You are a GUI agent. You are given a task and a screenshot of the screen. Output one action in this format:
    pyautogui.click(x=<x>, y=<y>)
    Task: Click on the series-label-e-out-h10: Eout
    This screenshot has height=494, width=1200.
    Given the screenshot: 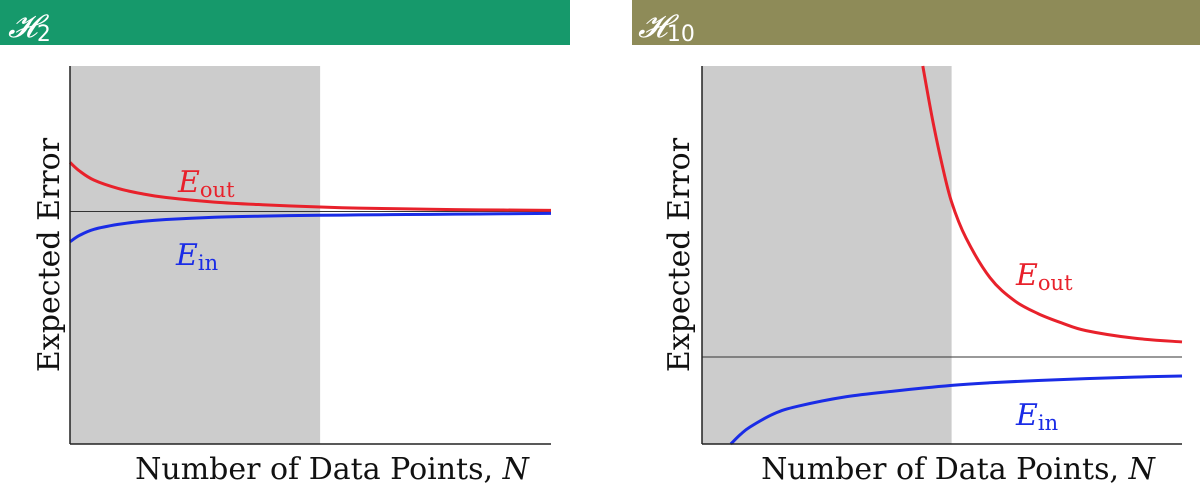 What is the action you would take?
    pyautogui.click(x=1044, y=276)
    